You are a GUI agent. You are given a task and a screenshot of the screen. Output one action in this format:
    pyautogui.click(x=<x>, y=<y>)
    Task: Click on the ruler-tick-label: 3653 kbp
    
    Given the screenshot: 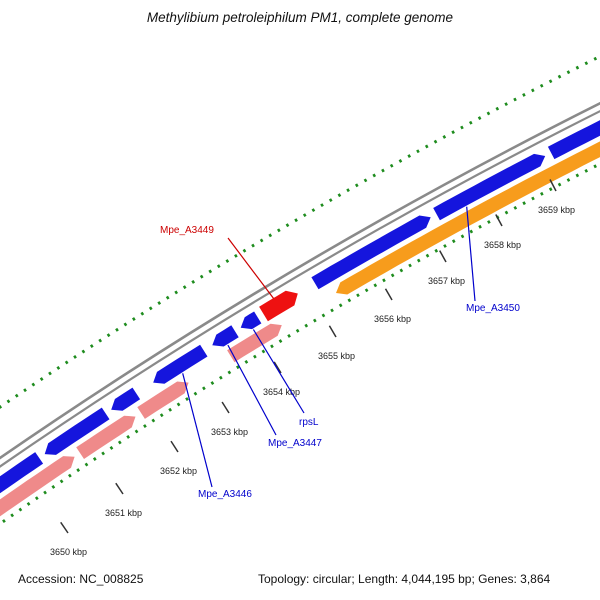 What is the action you would take?
    pyautogui.click(x=229, y=432)
    